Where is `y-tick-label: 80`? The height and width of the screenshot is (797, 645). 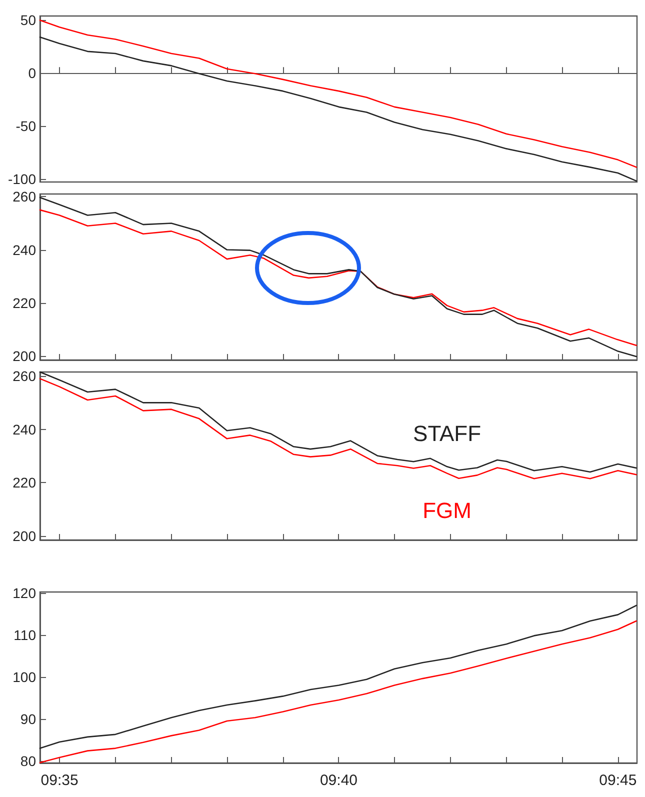 y-tick-label: 80 is located at coordinates (28, 760).